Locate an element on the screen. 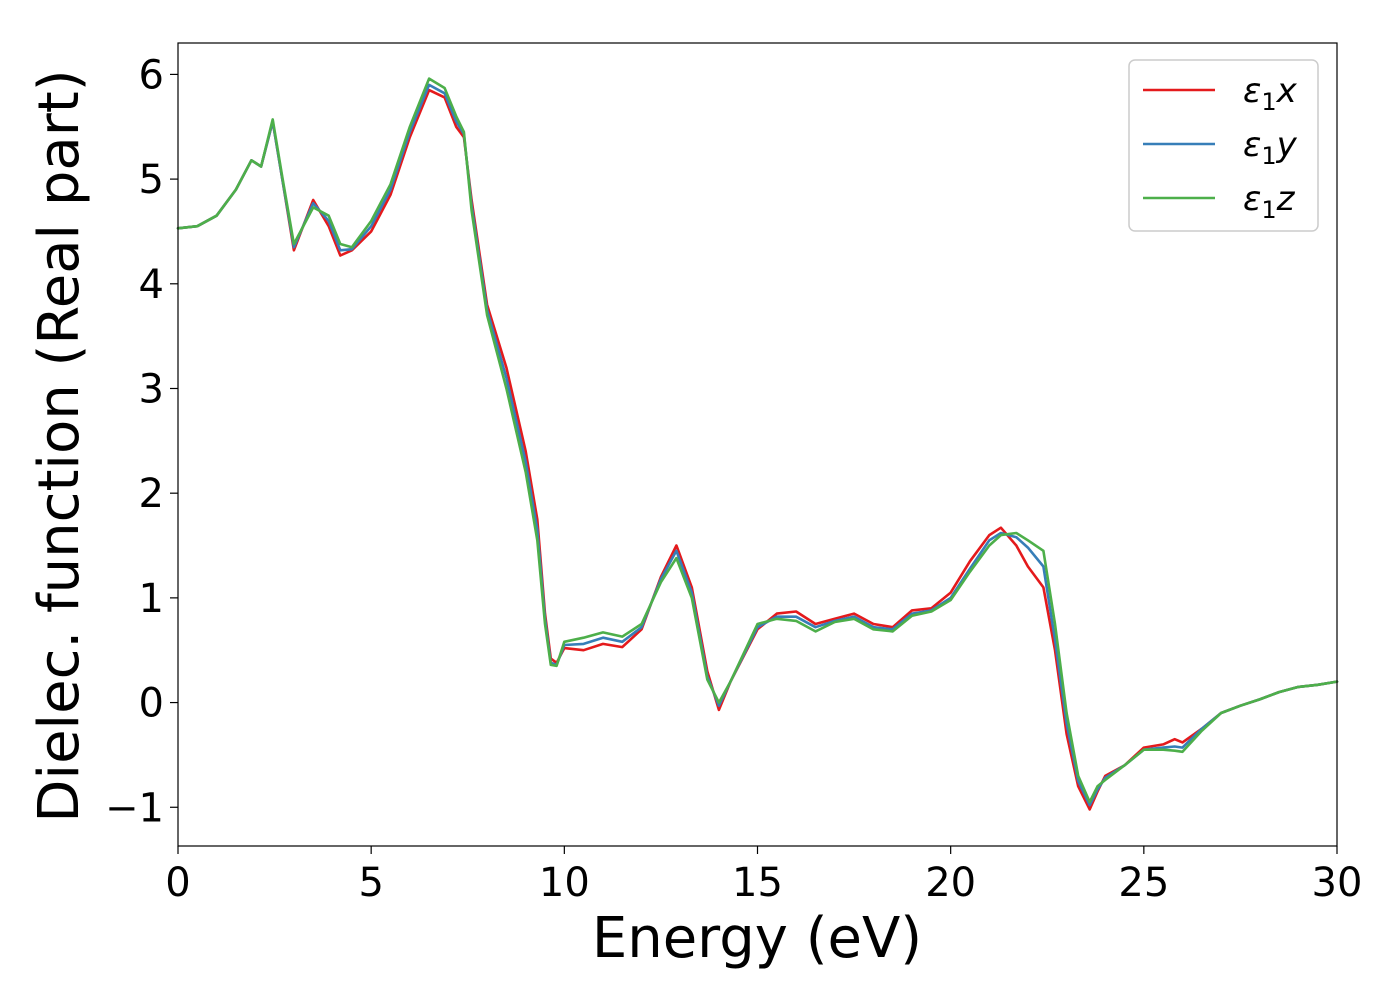  y-axis-title: Dielec. function (Real part) is located at coordinates (59, 445).